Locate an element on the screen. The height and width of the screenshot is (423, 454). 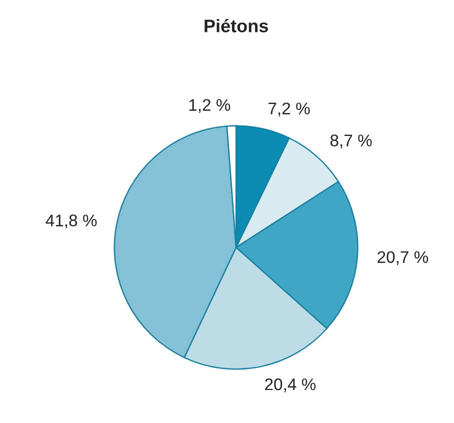
data-label: 20,4 % is located at coordinates (290, 385).